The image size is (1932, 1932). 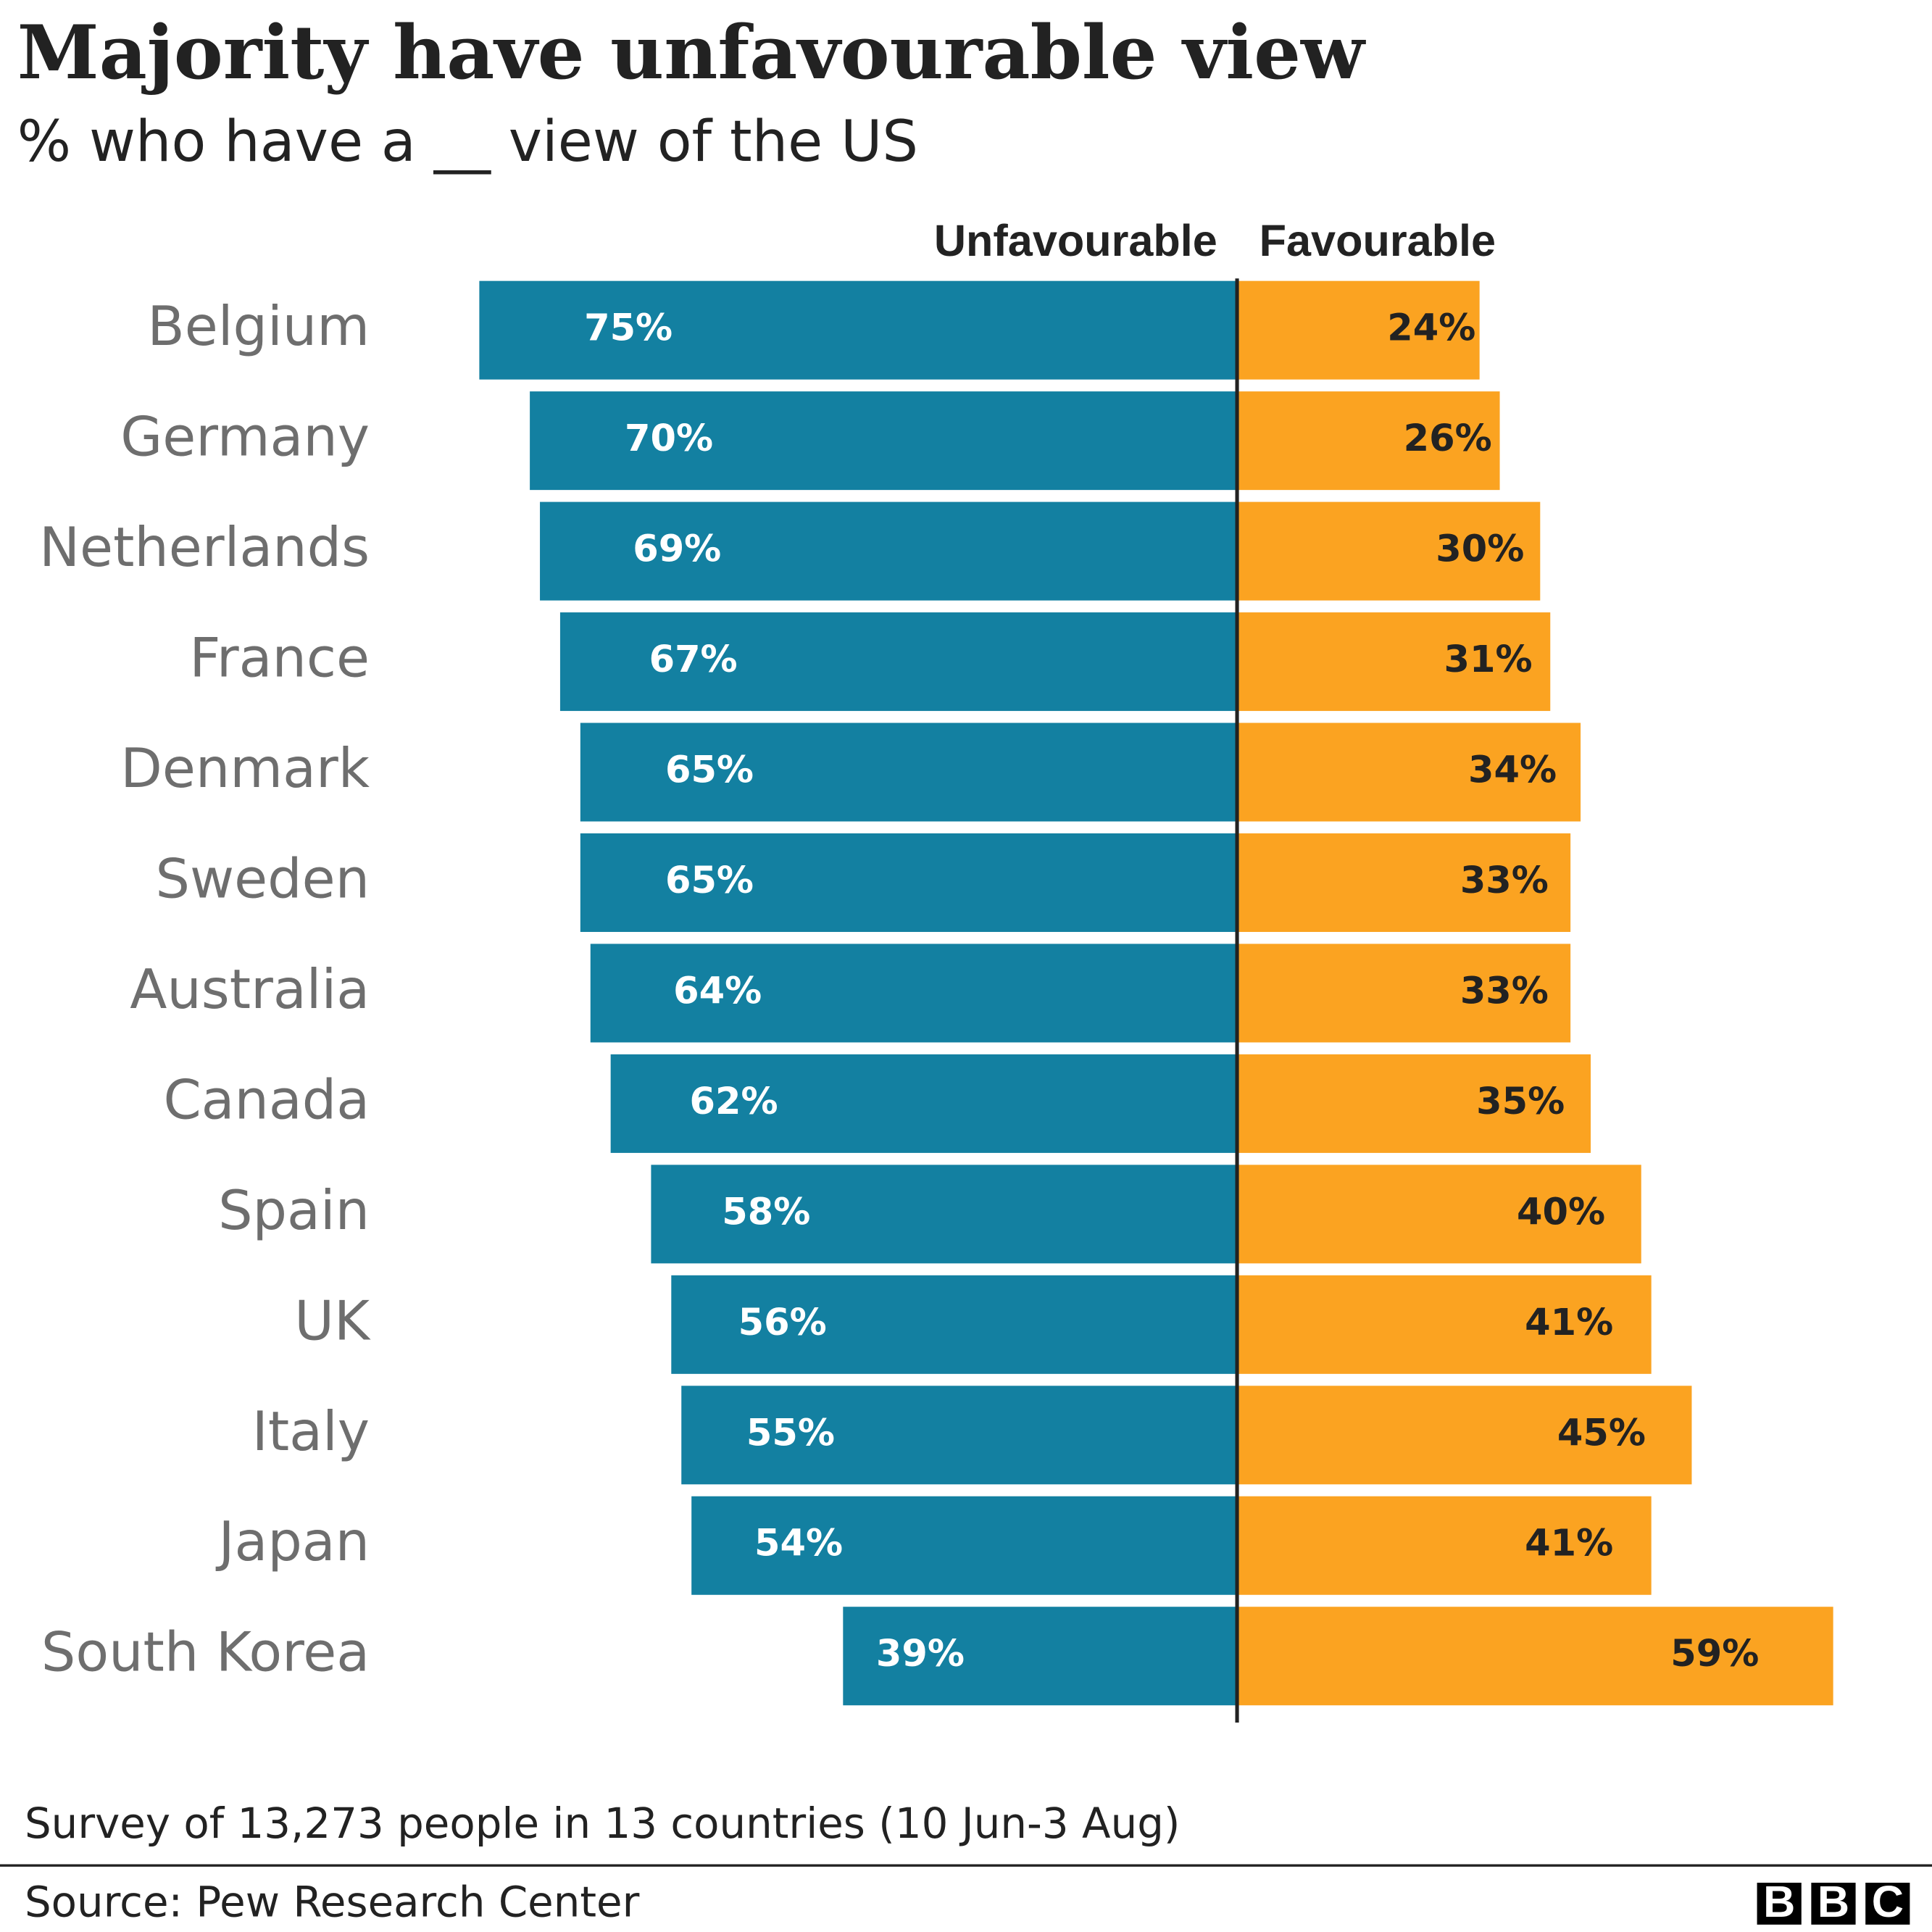 What do you see at coordinates (263, 879) in the screenshot?
I see `category-label: Sweden` at bounding box center [263, 879].